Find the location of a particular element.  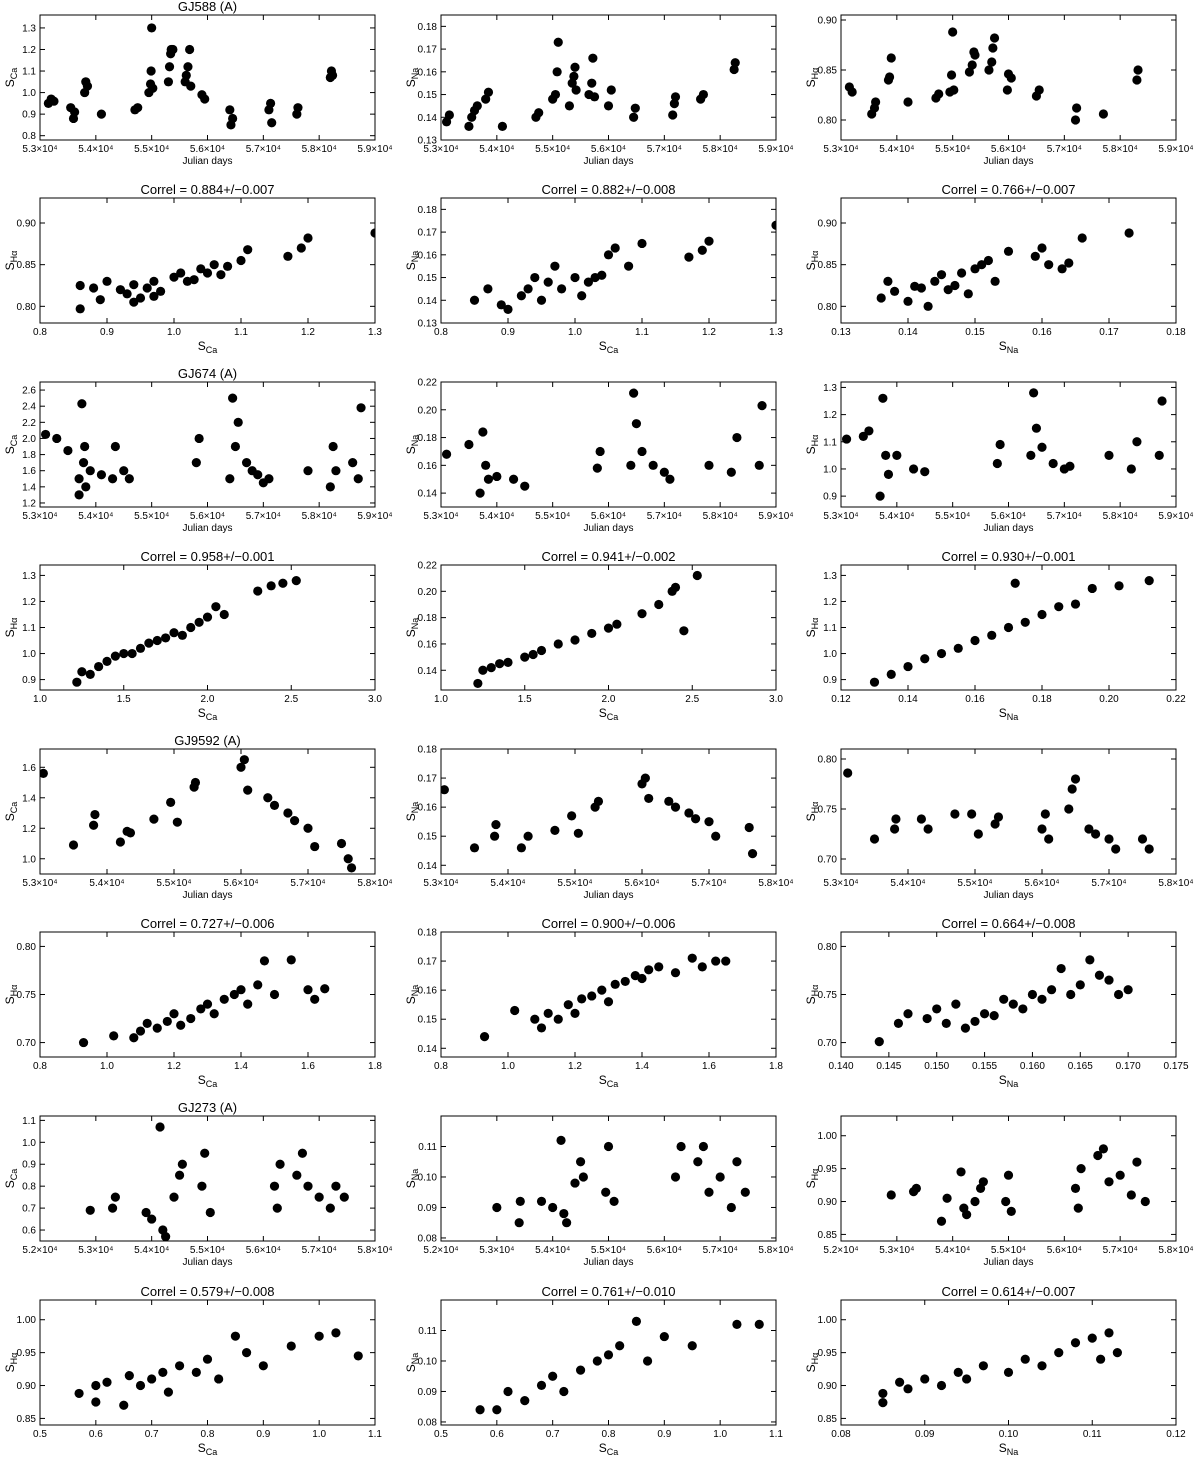

y-tick-label: 1.2 is located at coordinates (830, 602).